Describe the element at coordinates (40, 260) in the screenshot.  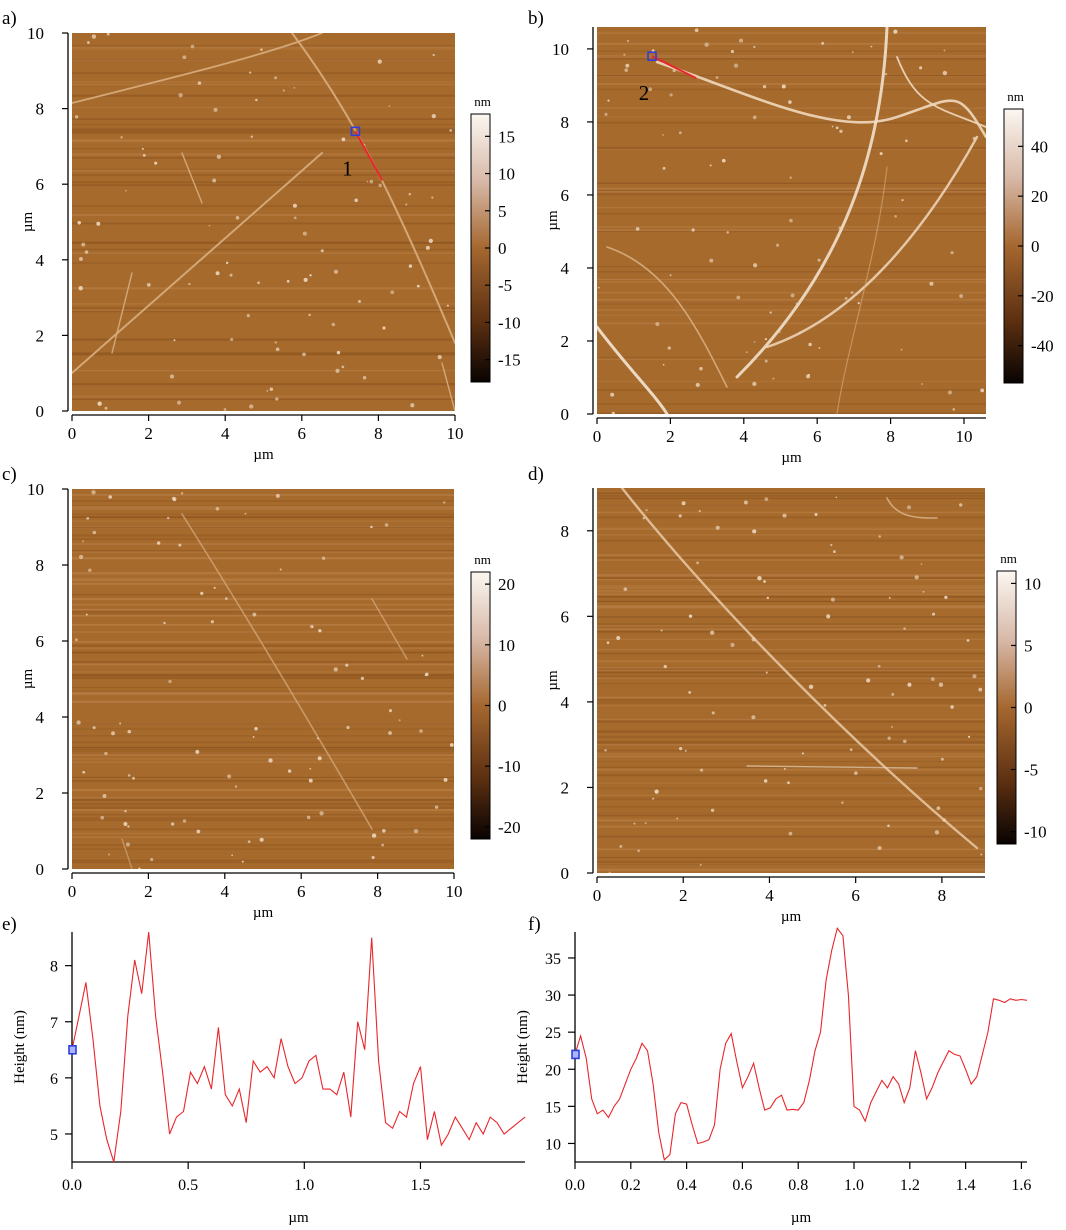
I see `y-tick-label: 4` at that location.